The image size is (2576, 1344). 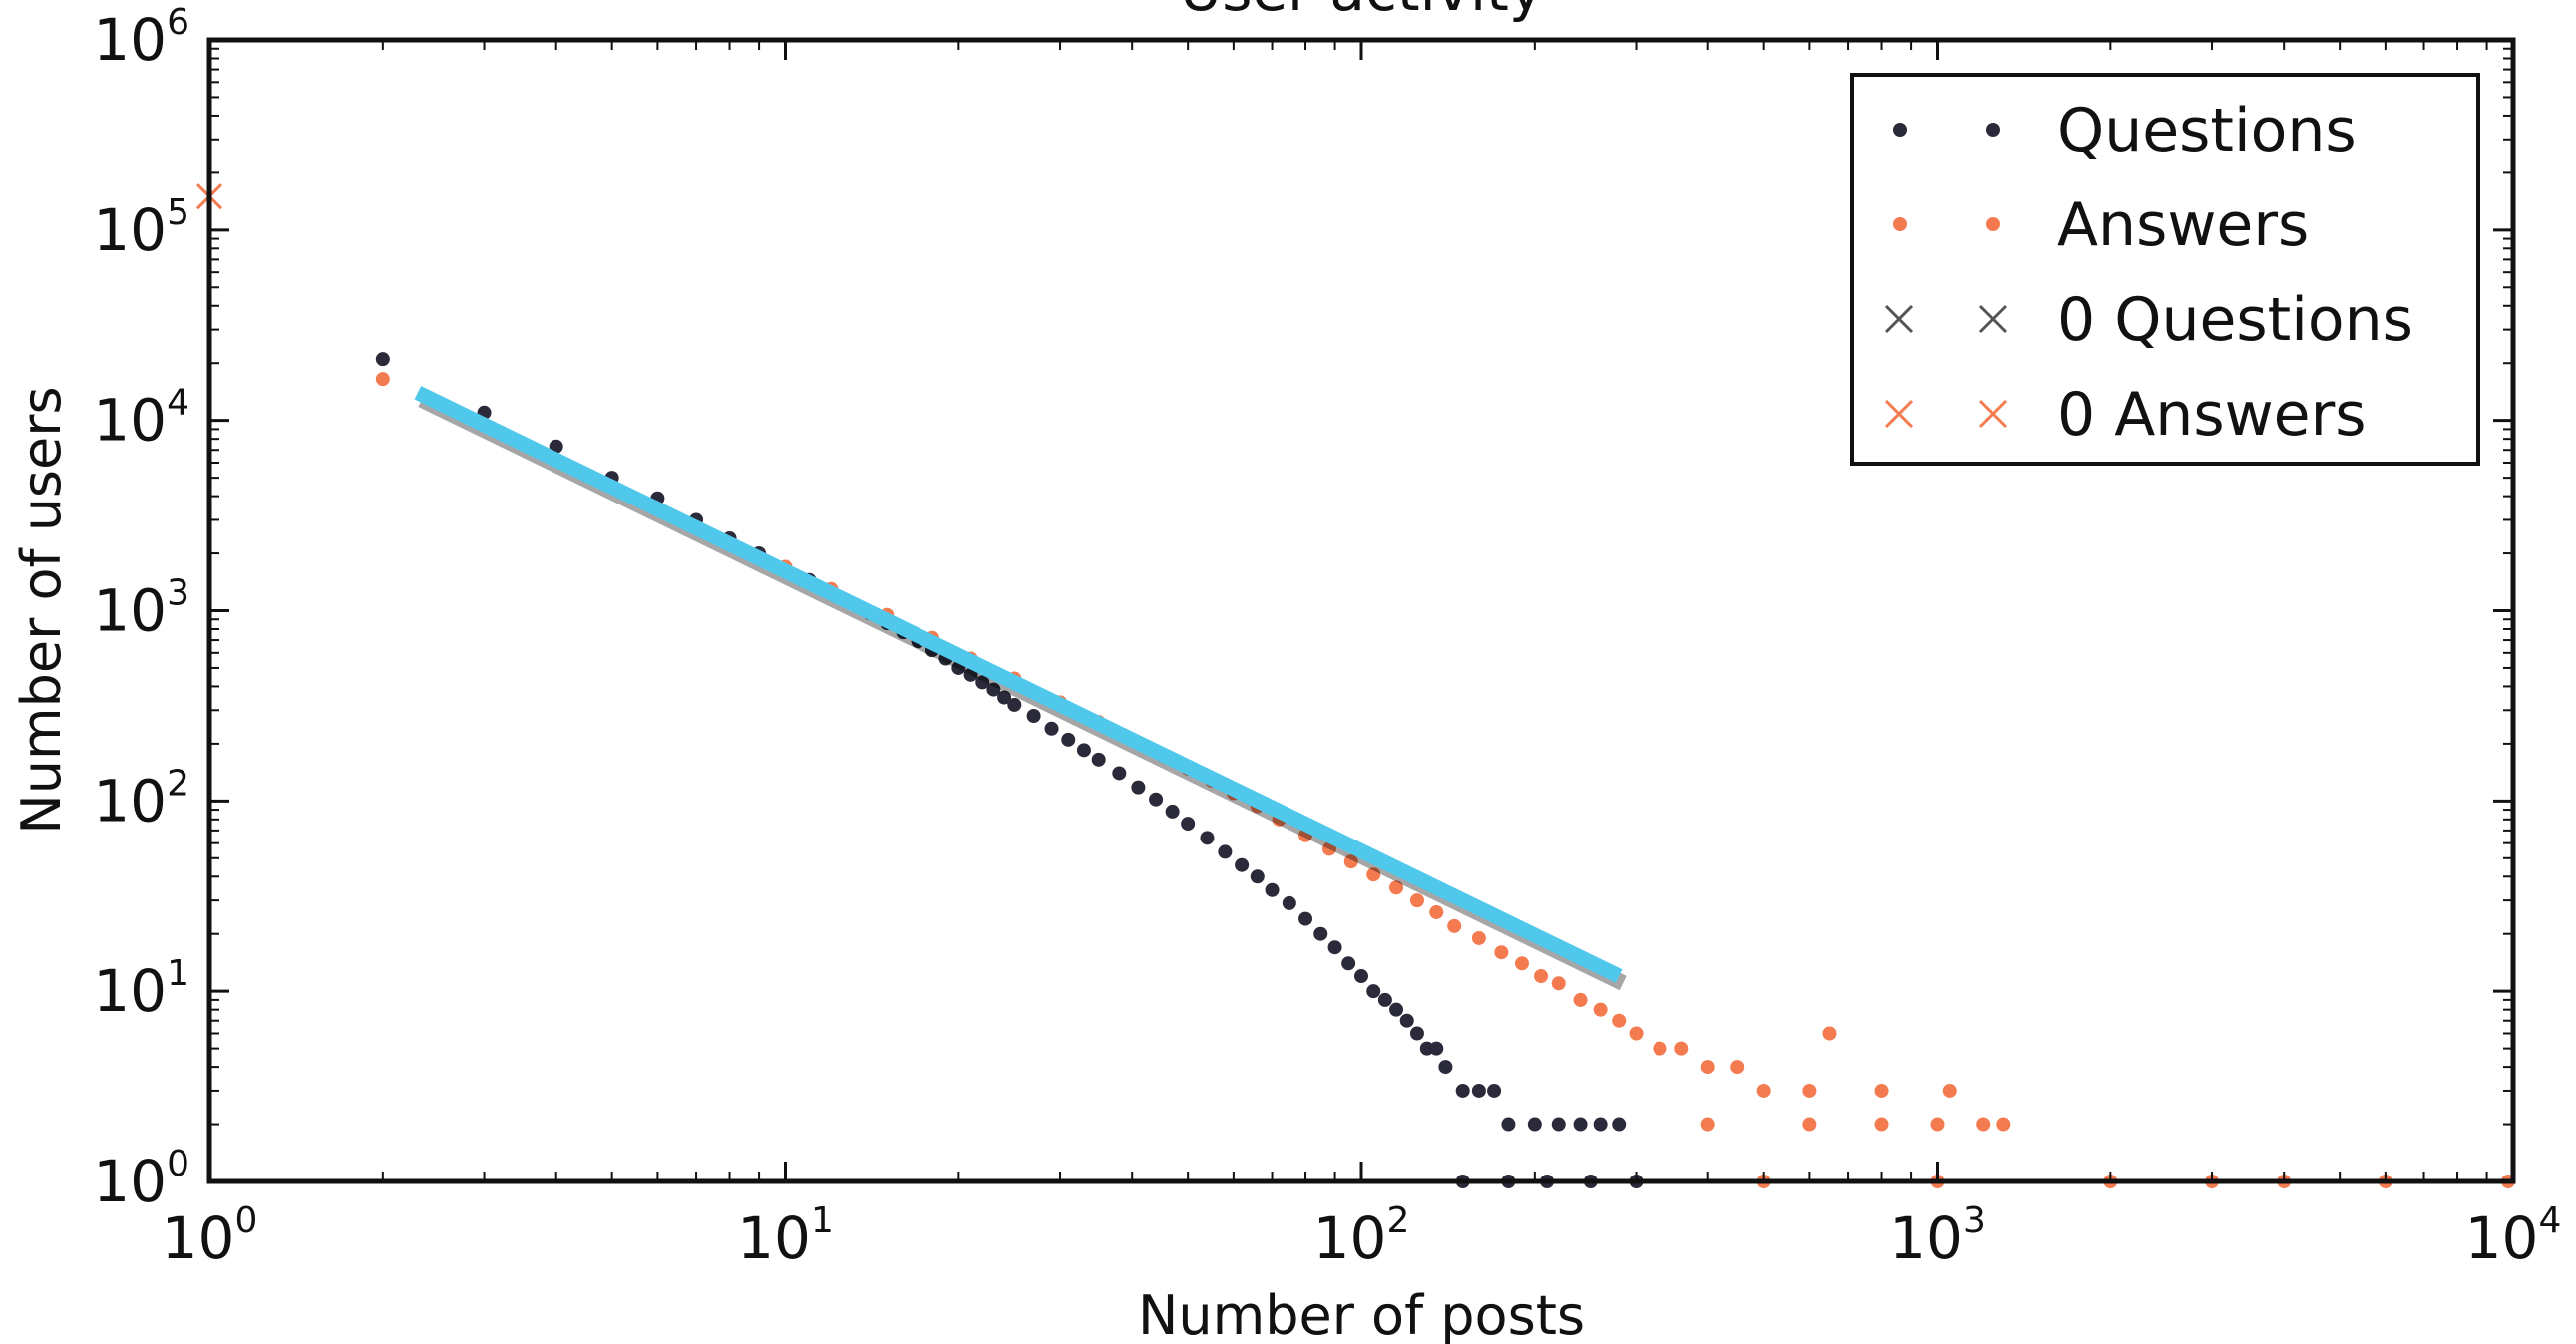 What do you see at coordinates (1362, 1314) in the screenshot?
I see `x-axis-label: Number of posts` at bounding box center [1362, 1314].